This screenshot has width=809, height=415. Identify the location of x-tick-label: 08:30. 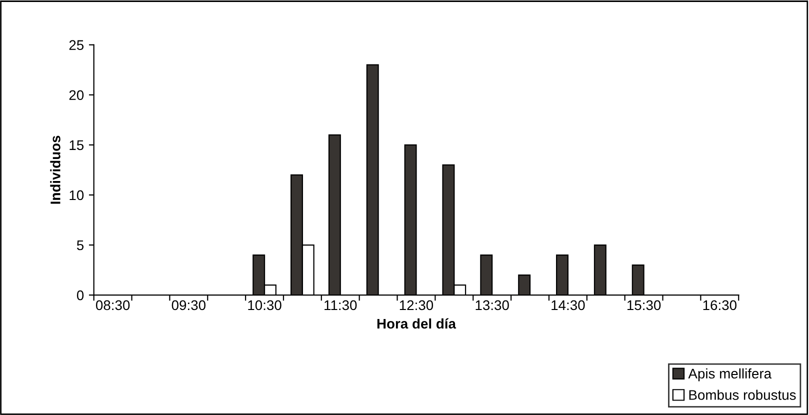
(113, 305).